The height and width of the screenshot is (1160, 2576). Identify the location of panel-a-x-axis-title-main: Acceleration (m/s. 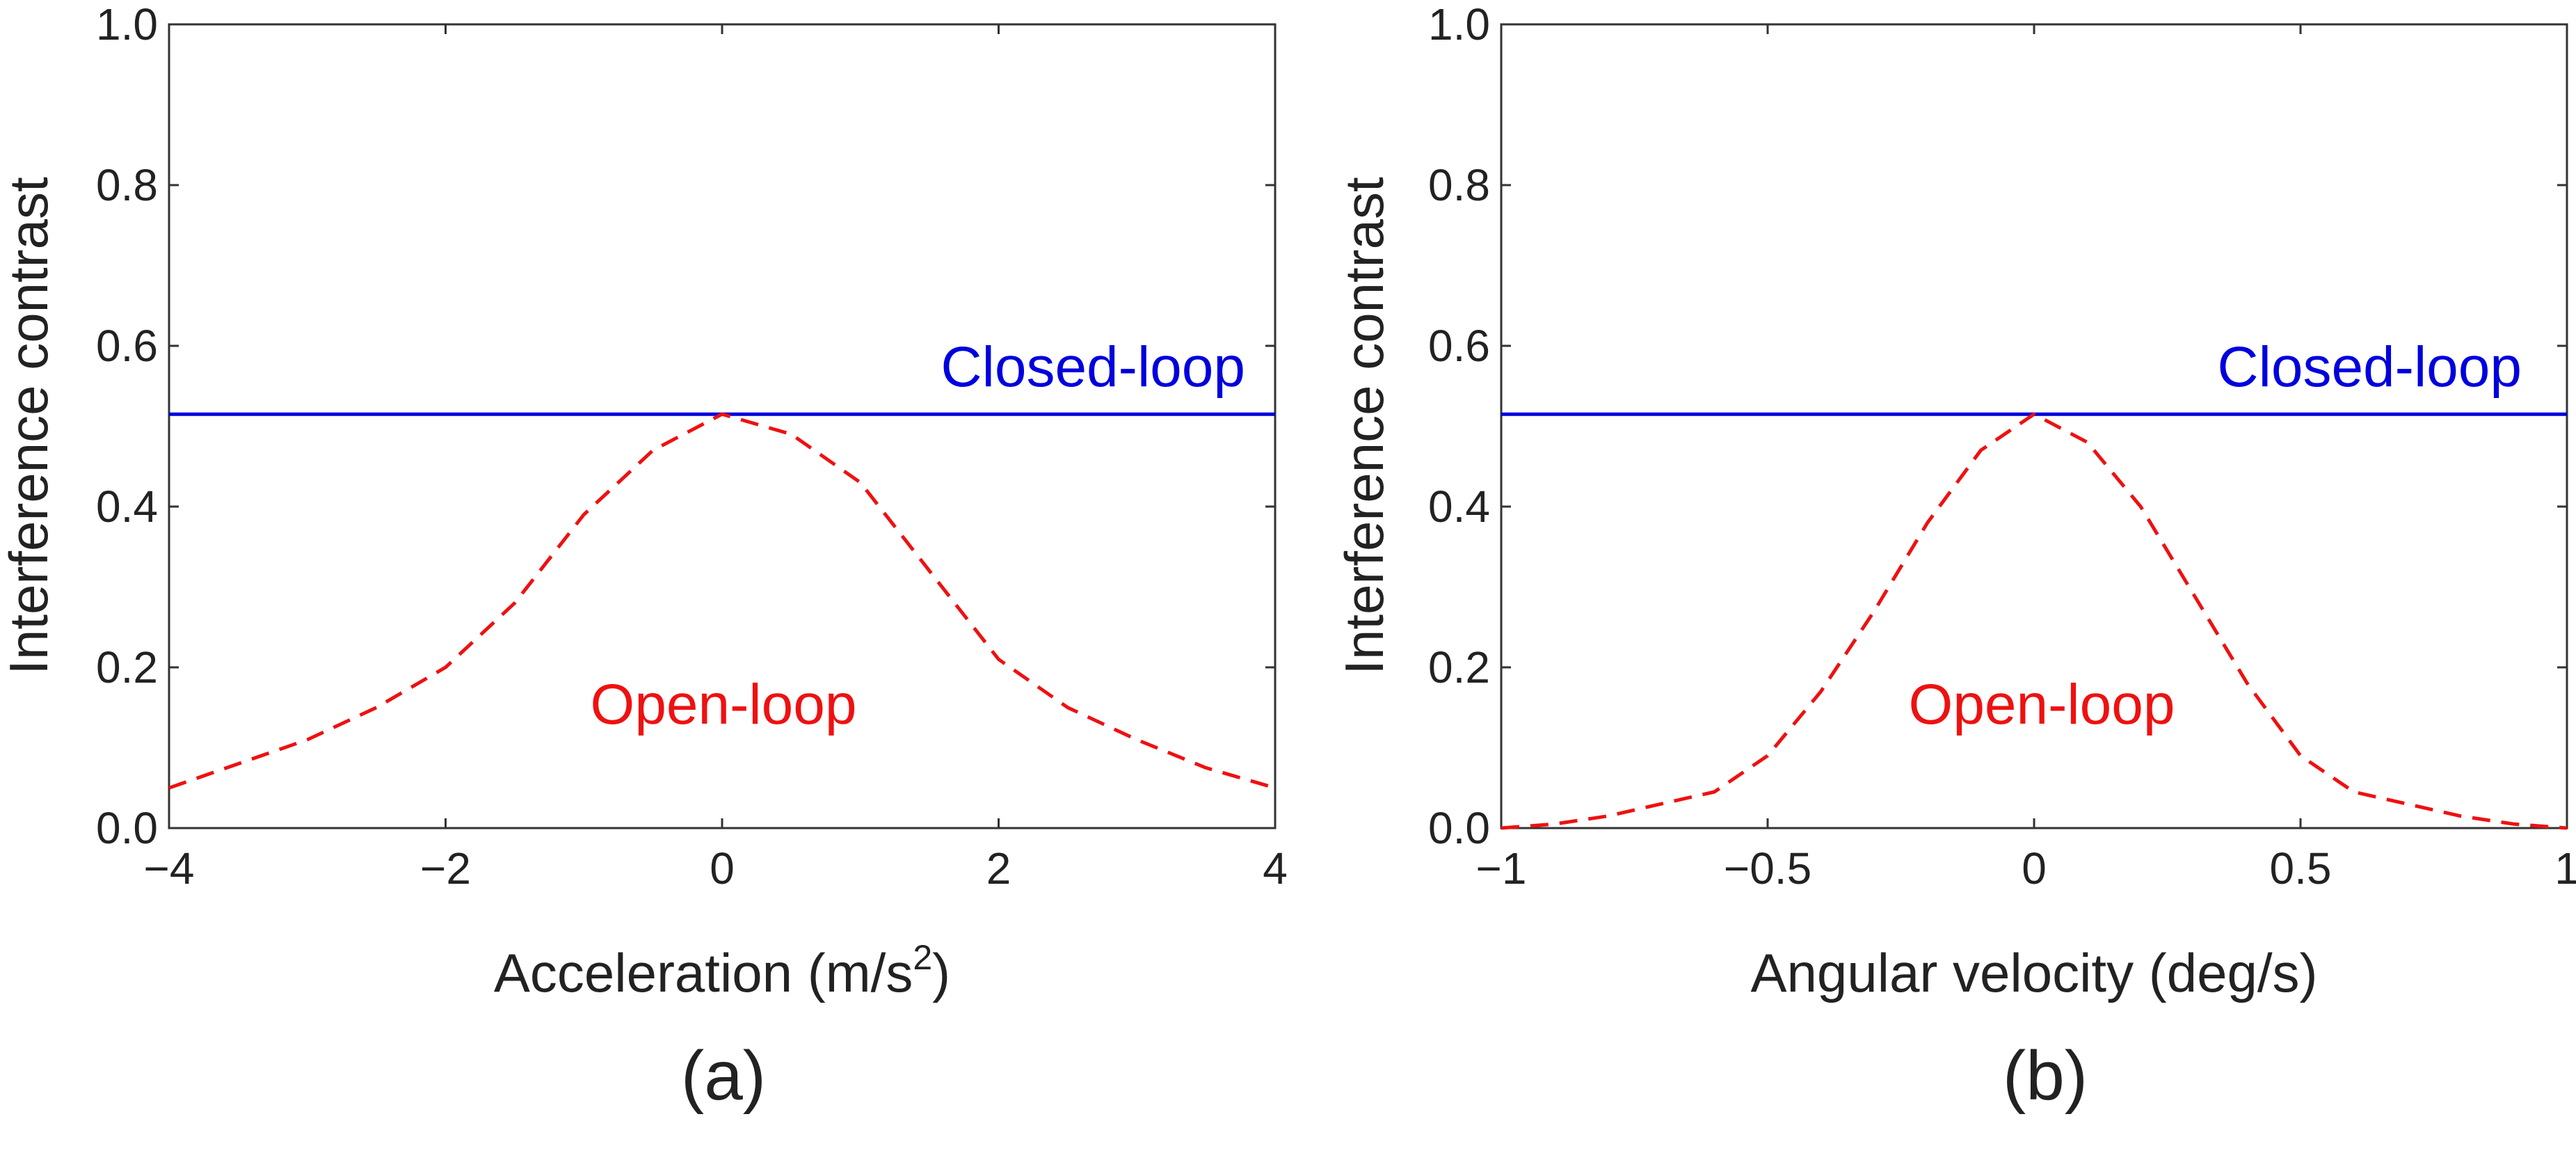
(703, 972).